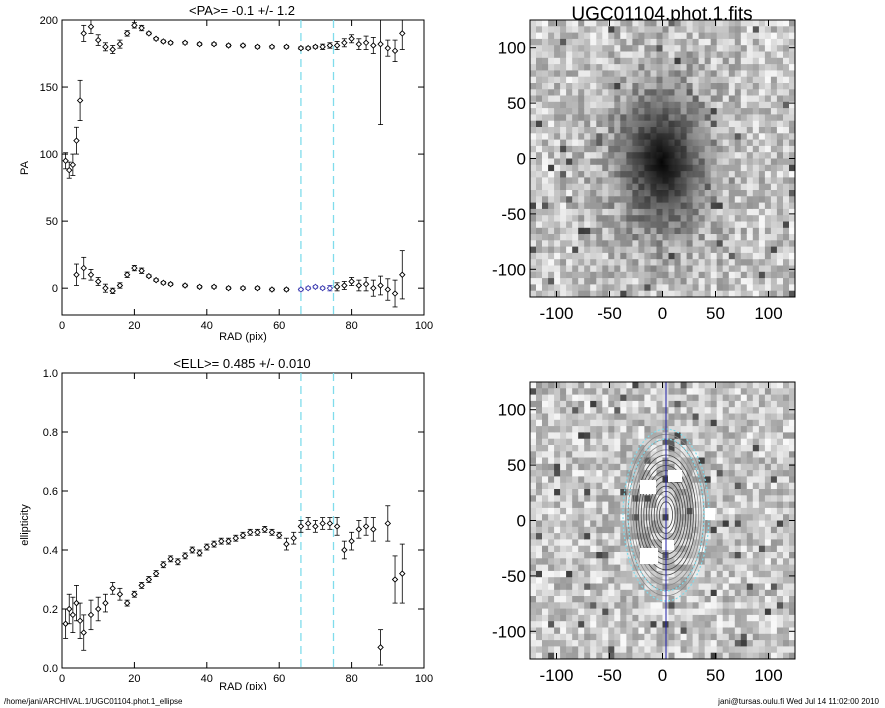  I want to click on image-xtick-label: -50, so click(609, 675).